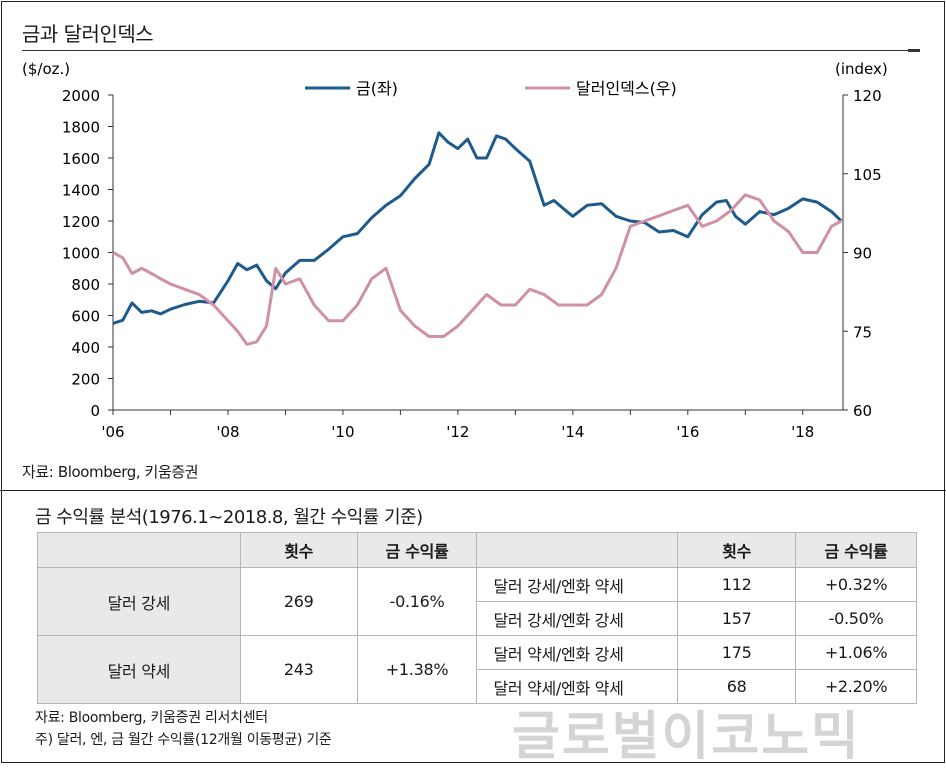 Image resolution: width=946 pixels, height=769 pixels. I want to click on left-tick-label: 2000, so click(81, 96).